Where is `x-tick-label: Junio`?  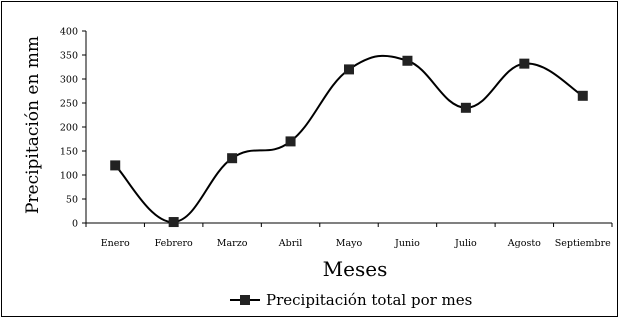
x-tick-label: Junio is located at coordinates (407, 243).